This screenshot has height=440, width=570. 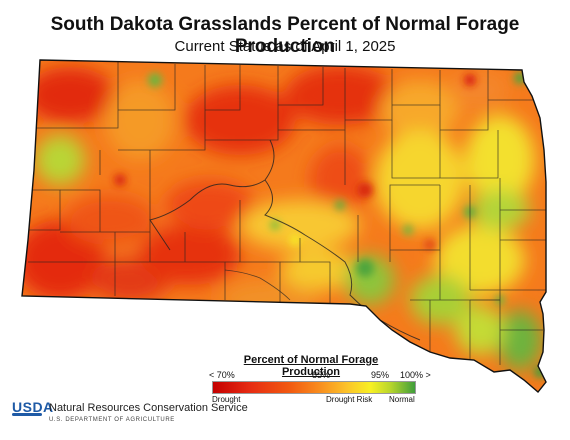 I want to click on legend-tick-min: < 70%, so click(x=222, y=375).